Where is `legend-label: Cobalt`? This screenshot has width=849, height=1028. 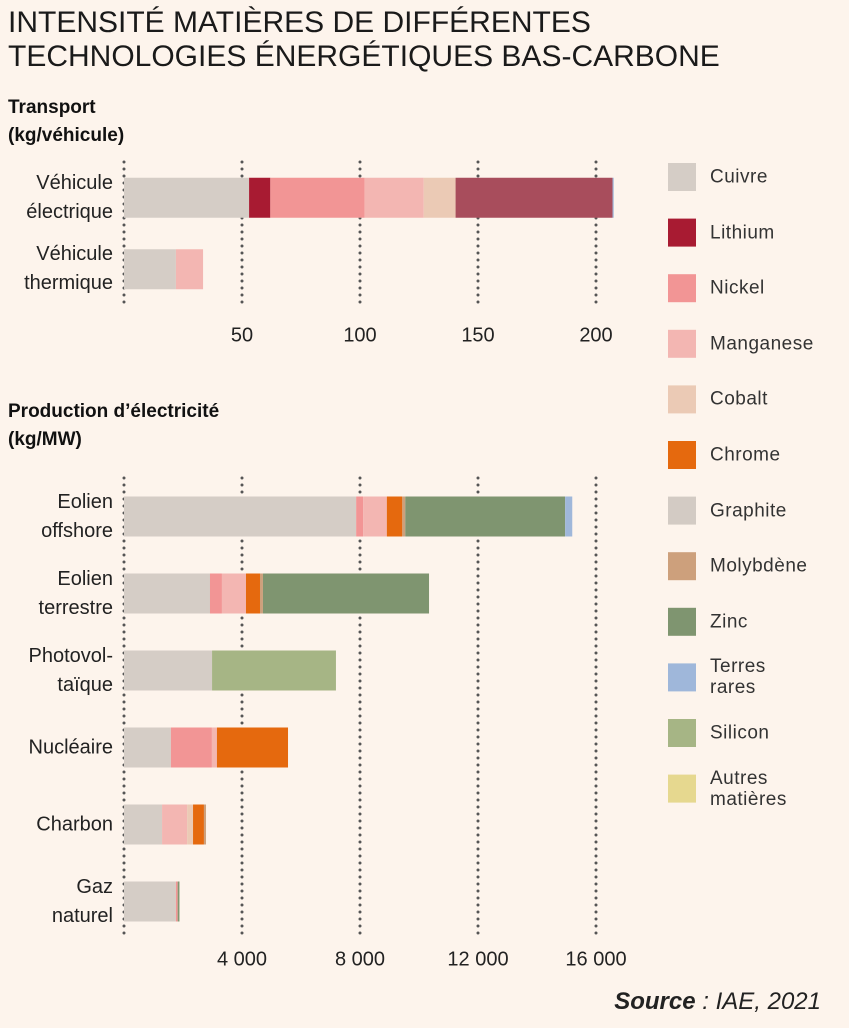 legend-label: Cobalt is located at coordinates (739, 399).